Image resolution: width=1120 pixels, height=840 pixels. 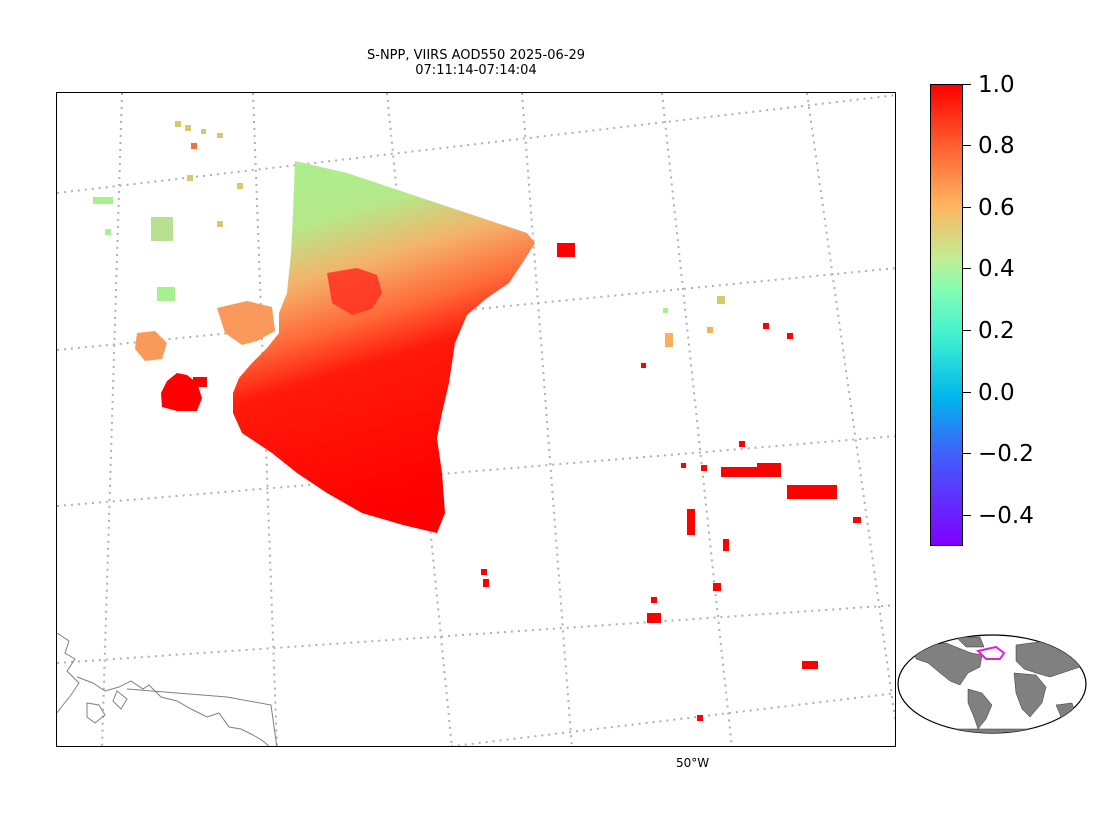 I want to click on colorbar-label: 0.4, so click(x=996, y=269).